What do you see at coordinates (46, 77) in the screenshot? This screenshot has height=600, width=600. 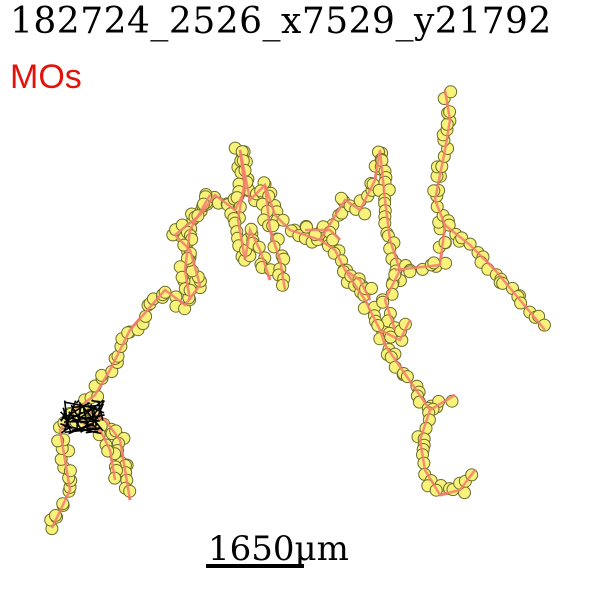 I see `region-label: MOs` at bounding box center [46, 77].